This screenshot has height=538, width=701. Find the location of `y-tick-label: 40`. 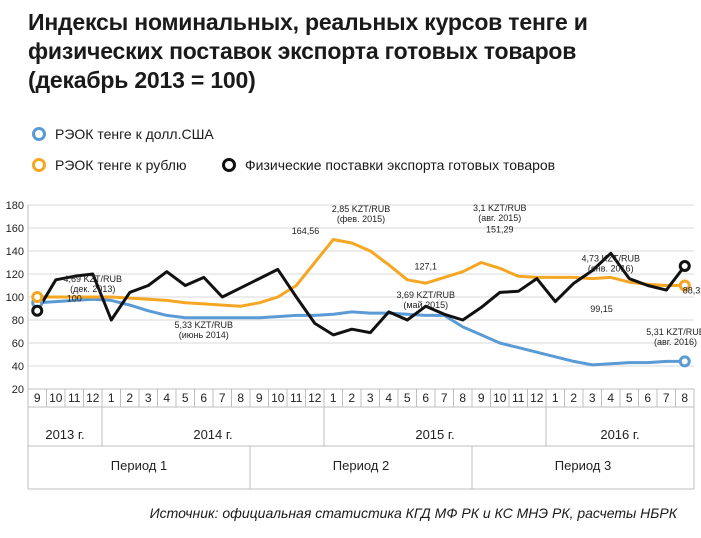

y-tick-label: 40 is located at coordinates (18, 367).